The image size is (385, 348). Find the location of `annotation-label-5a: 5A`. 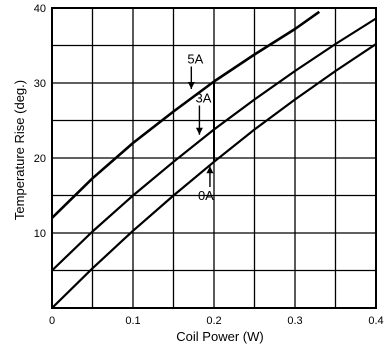

annotation-label-5a: 5A is located at coordinates (195, 59).